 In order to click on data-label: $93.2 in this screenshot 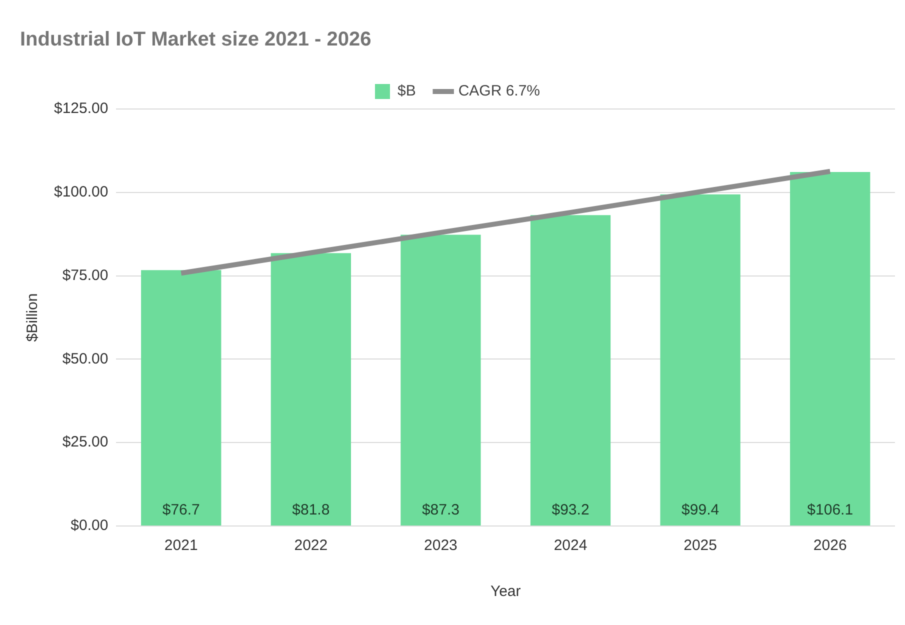, I will do `click(571, 510)`.